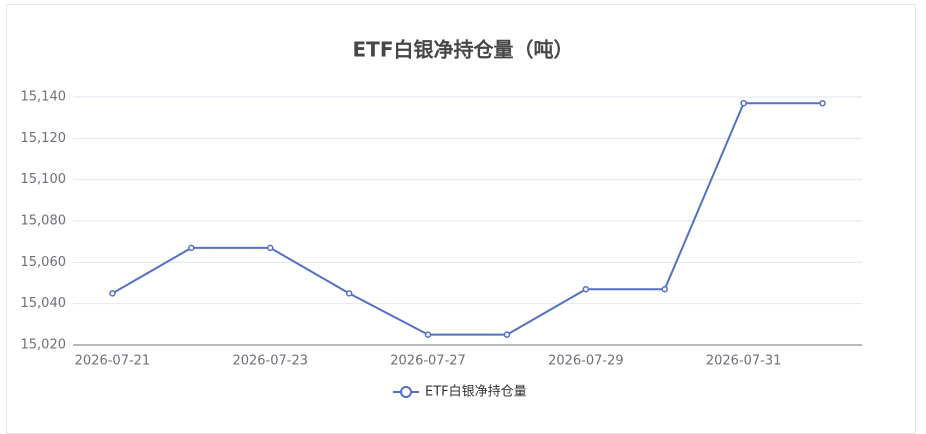 Image resolution: width=926 pixels, height=434 pixels. I want to click on y-tick-label: 15,100, so click(44, 179).